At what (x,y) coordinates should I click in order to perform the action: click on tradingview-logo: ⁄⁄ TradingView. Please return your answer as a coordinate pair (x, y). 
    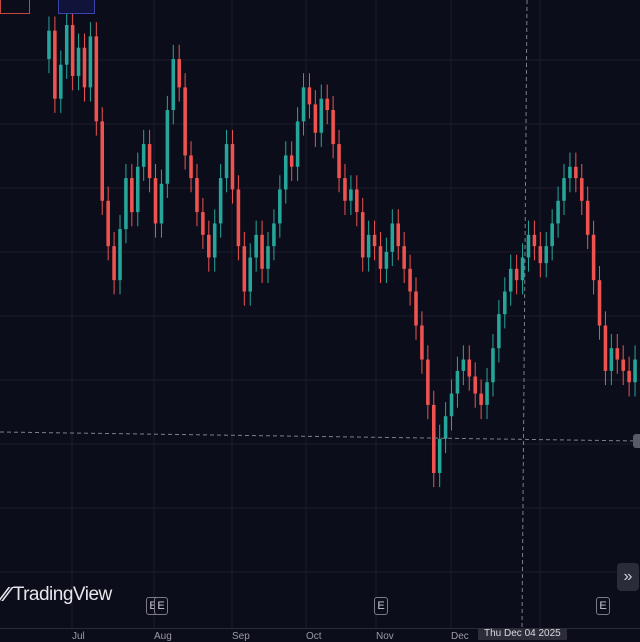
    Looking at the image, I should click on (57, 595).